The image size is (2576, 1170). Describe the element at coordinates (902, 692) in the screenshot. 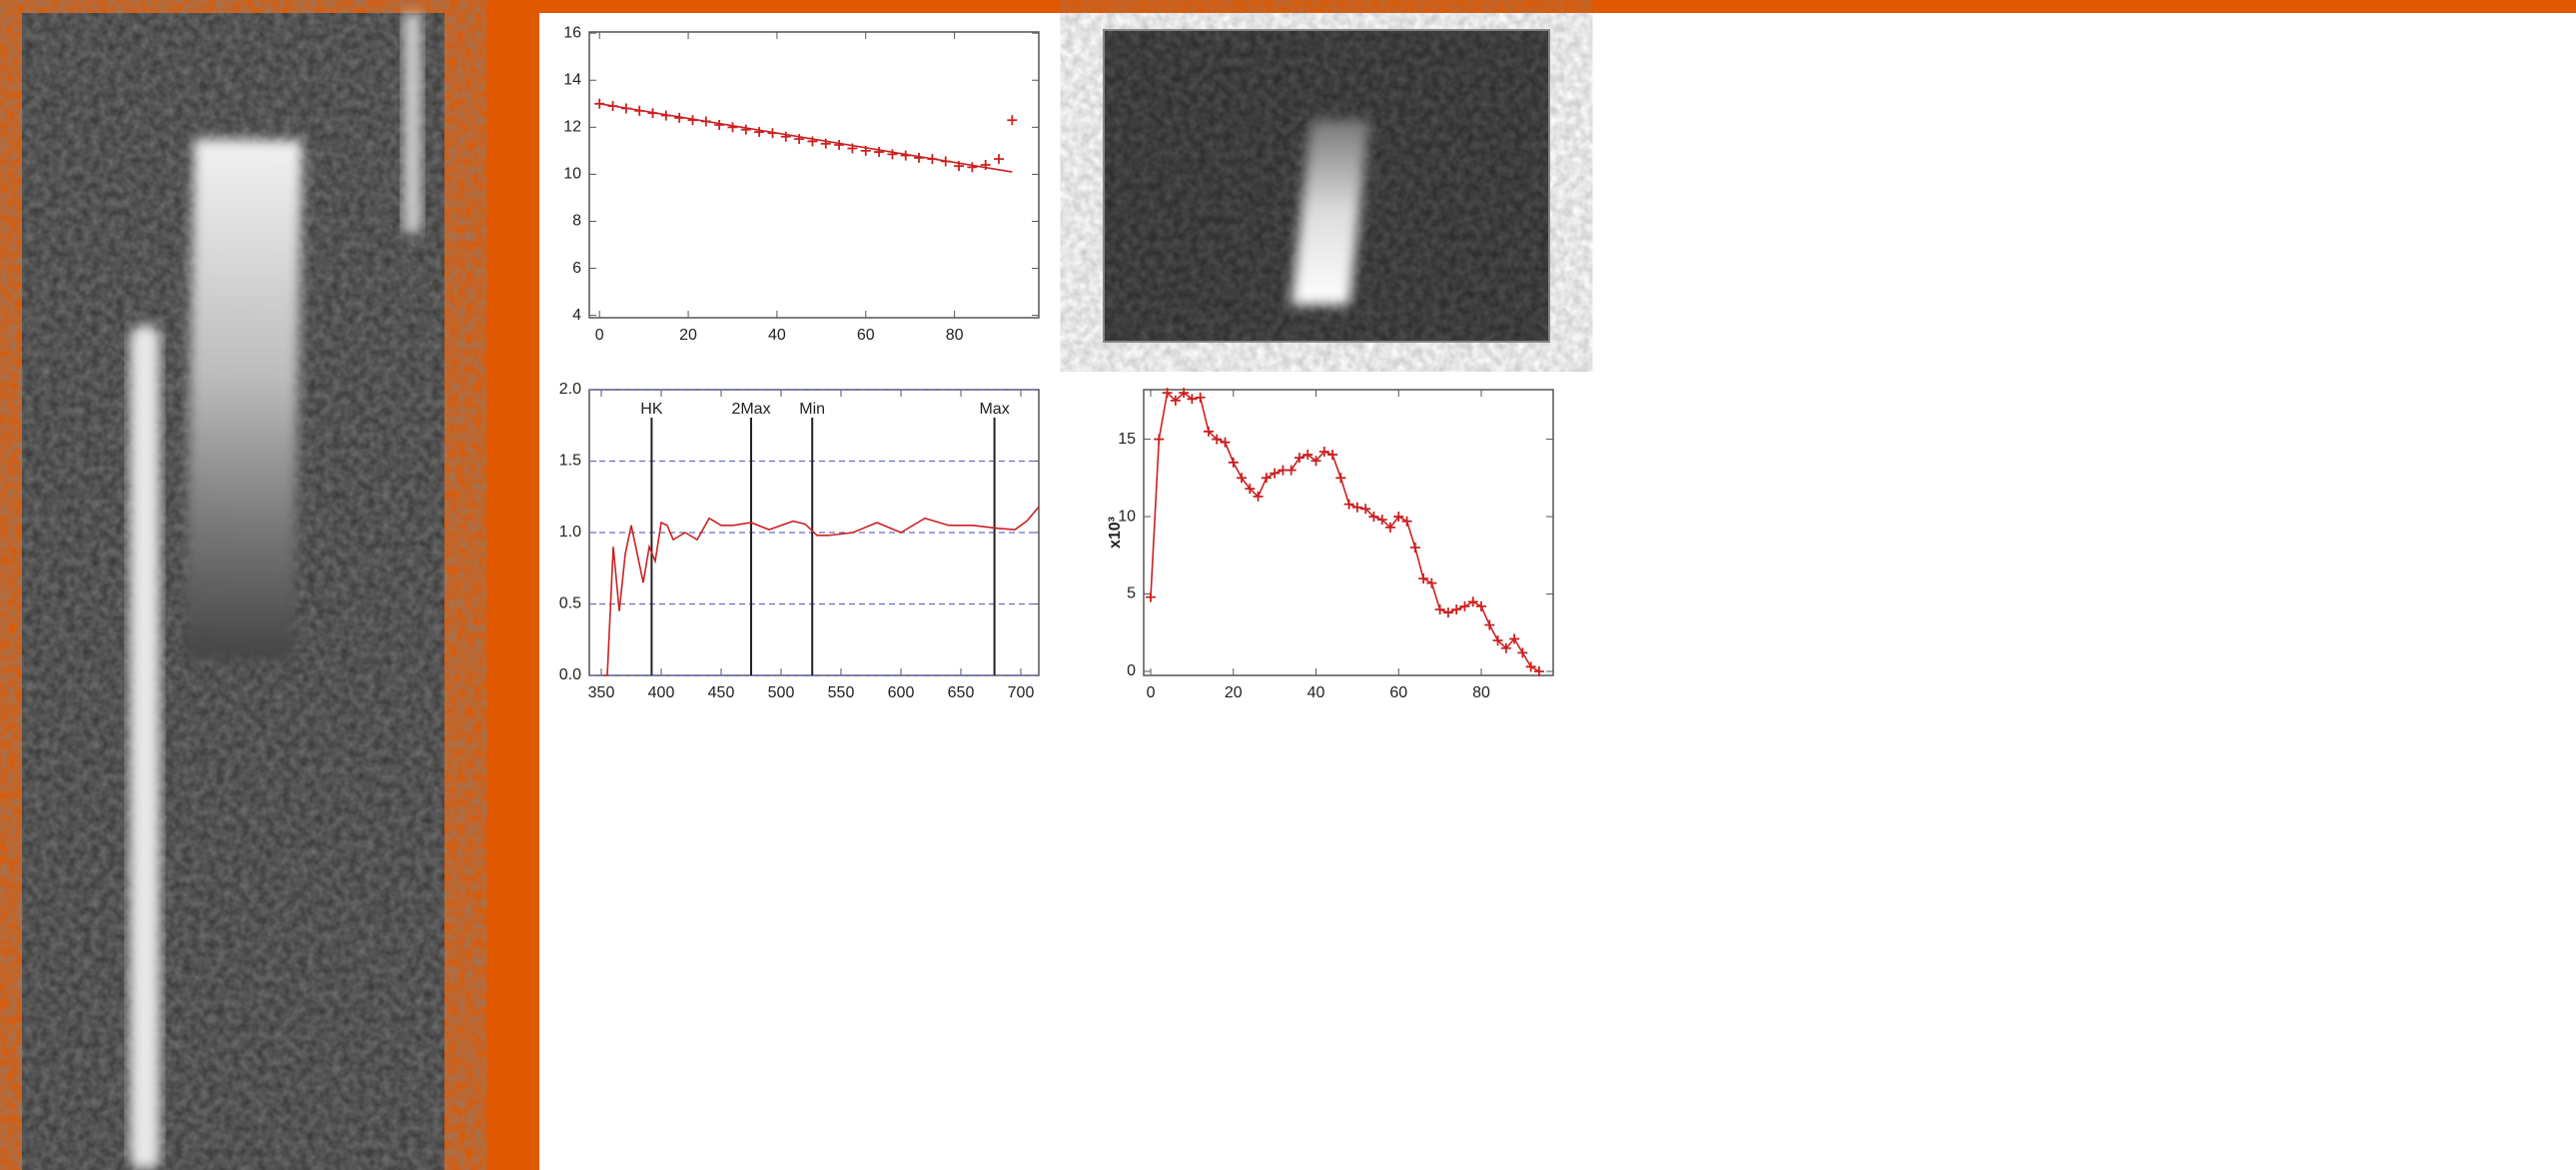

I see `x-tick-label: 600` at that location.